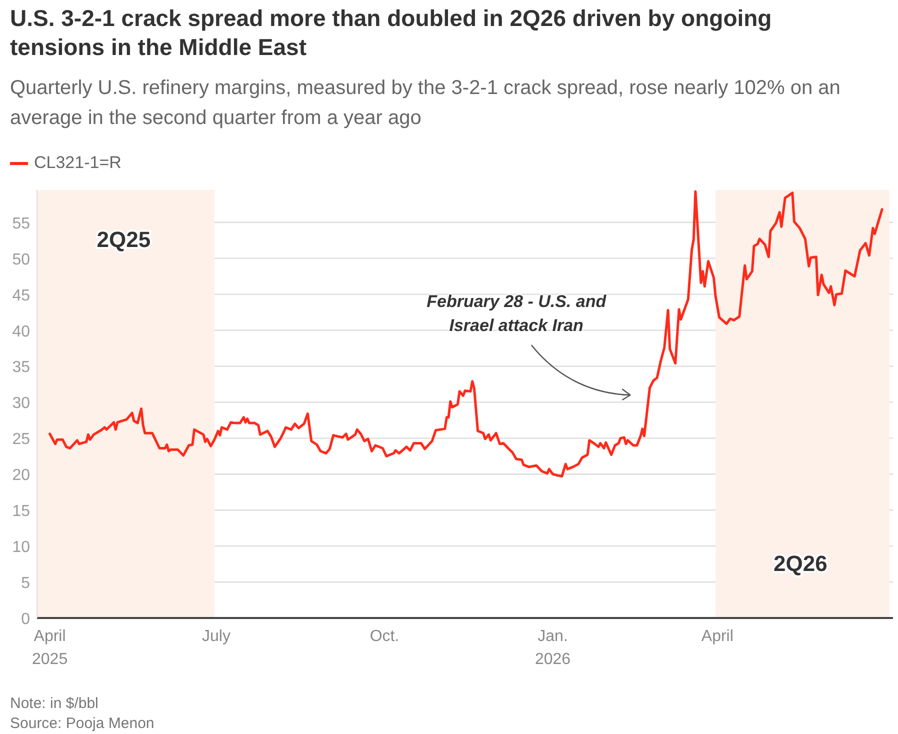  What do you see at coordinates (82, 723) in the screenshot?
I see `source-note: Source: Pooja Menon` at bounding box center [82, 723].